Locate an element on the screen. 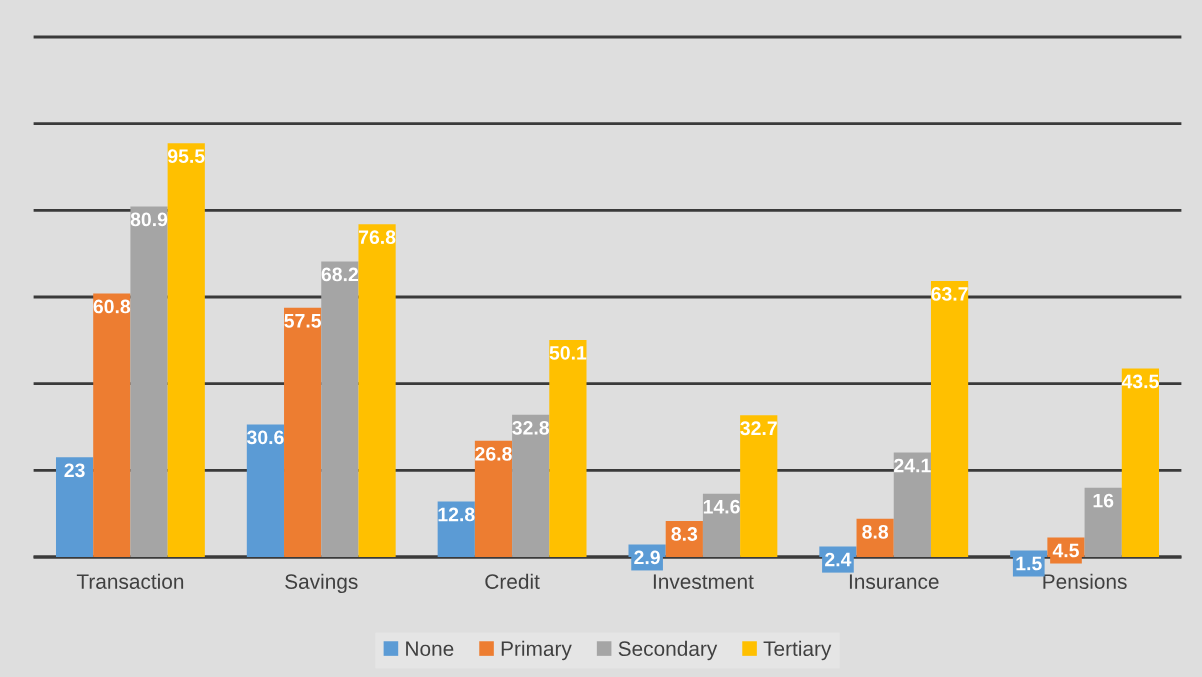  data-label: 76.8 is located at coordinates (377, 237).